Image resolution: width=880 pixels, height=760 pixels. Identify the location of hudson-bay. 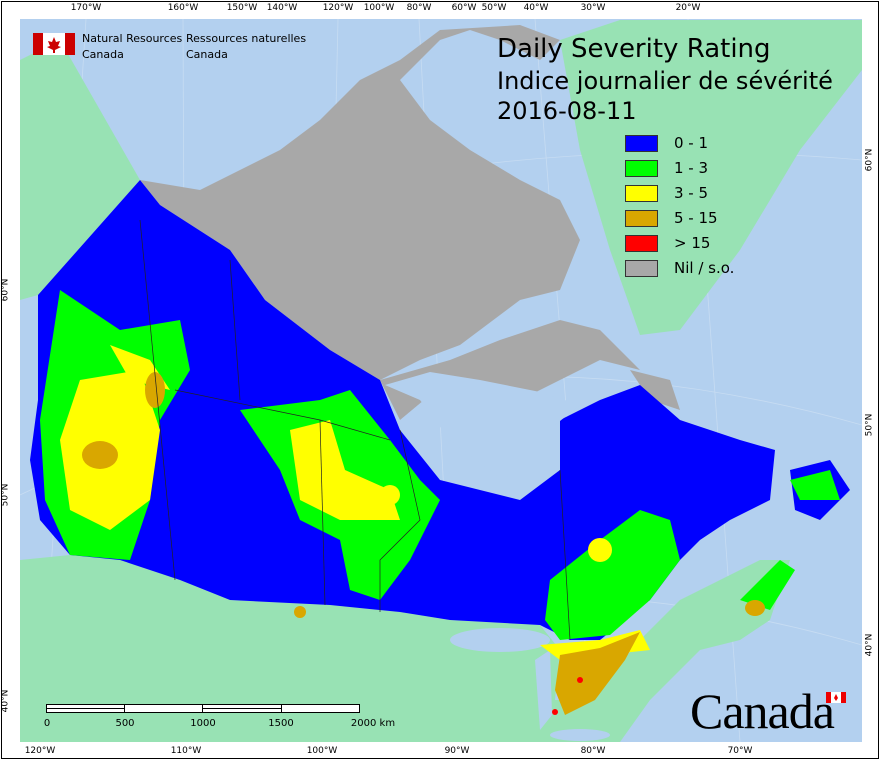
(482, 425).